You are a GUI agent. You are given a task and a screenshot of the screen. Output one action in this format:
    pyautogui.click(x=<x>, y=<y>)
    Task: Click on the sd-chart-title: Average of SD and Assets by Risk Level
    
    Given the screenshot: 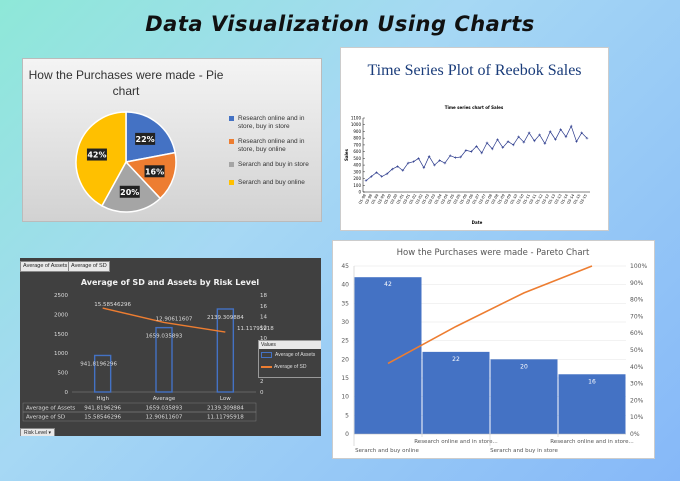 What is the action you would take?
    pyautogui.click(x=170, y=282)
    